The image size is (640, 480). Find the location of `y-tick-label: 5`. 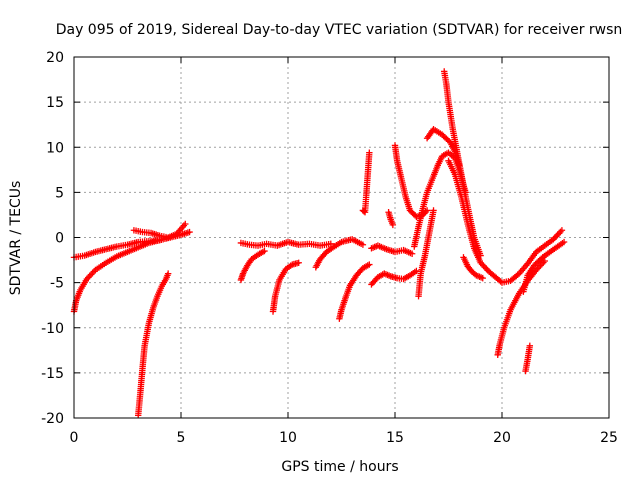

y-tick-label: 5 is located at coordinates (59, 193).